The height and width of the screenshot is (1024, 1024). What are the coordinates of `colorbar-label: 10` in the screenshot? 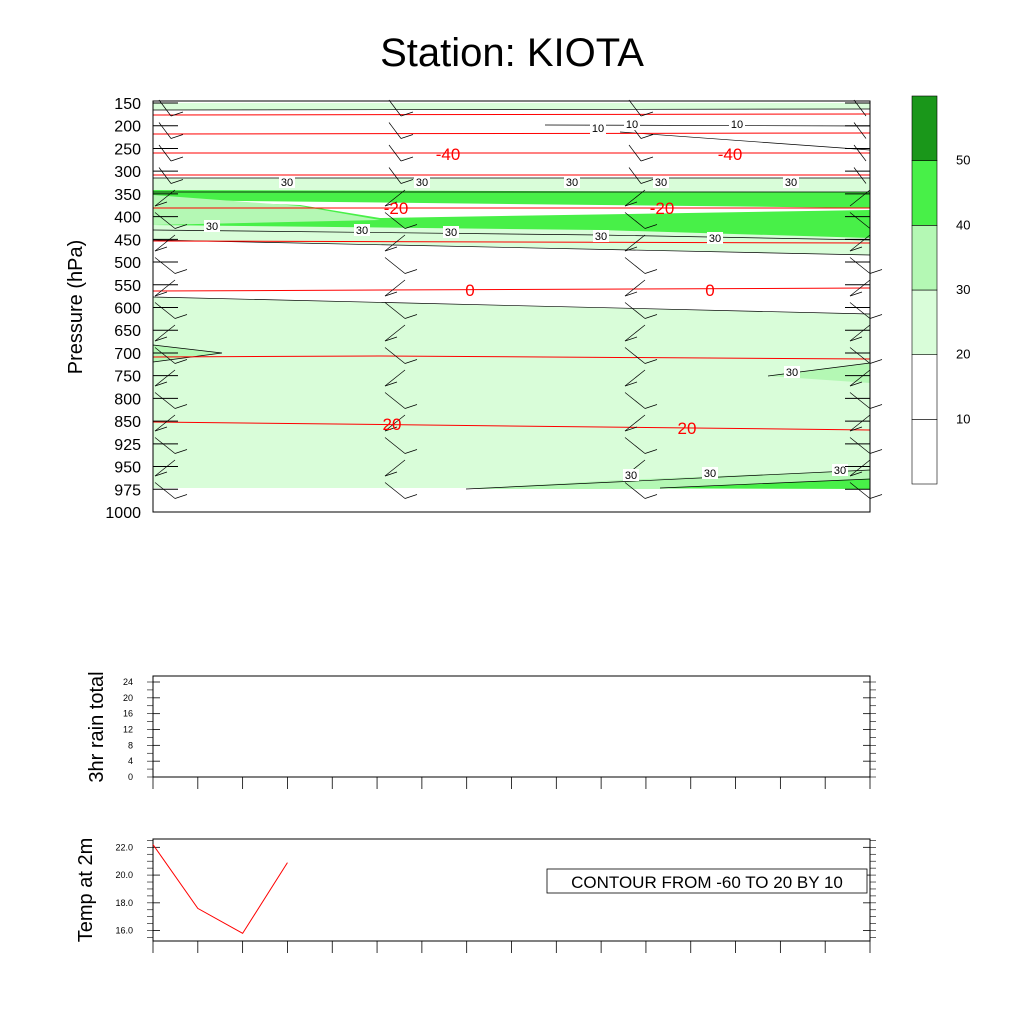 It's located at (963, 418).